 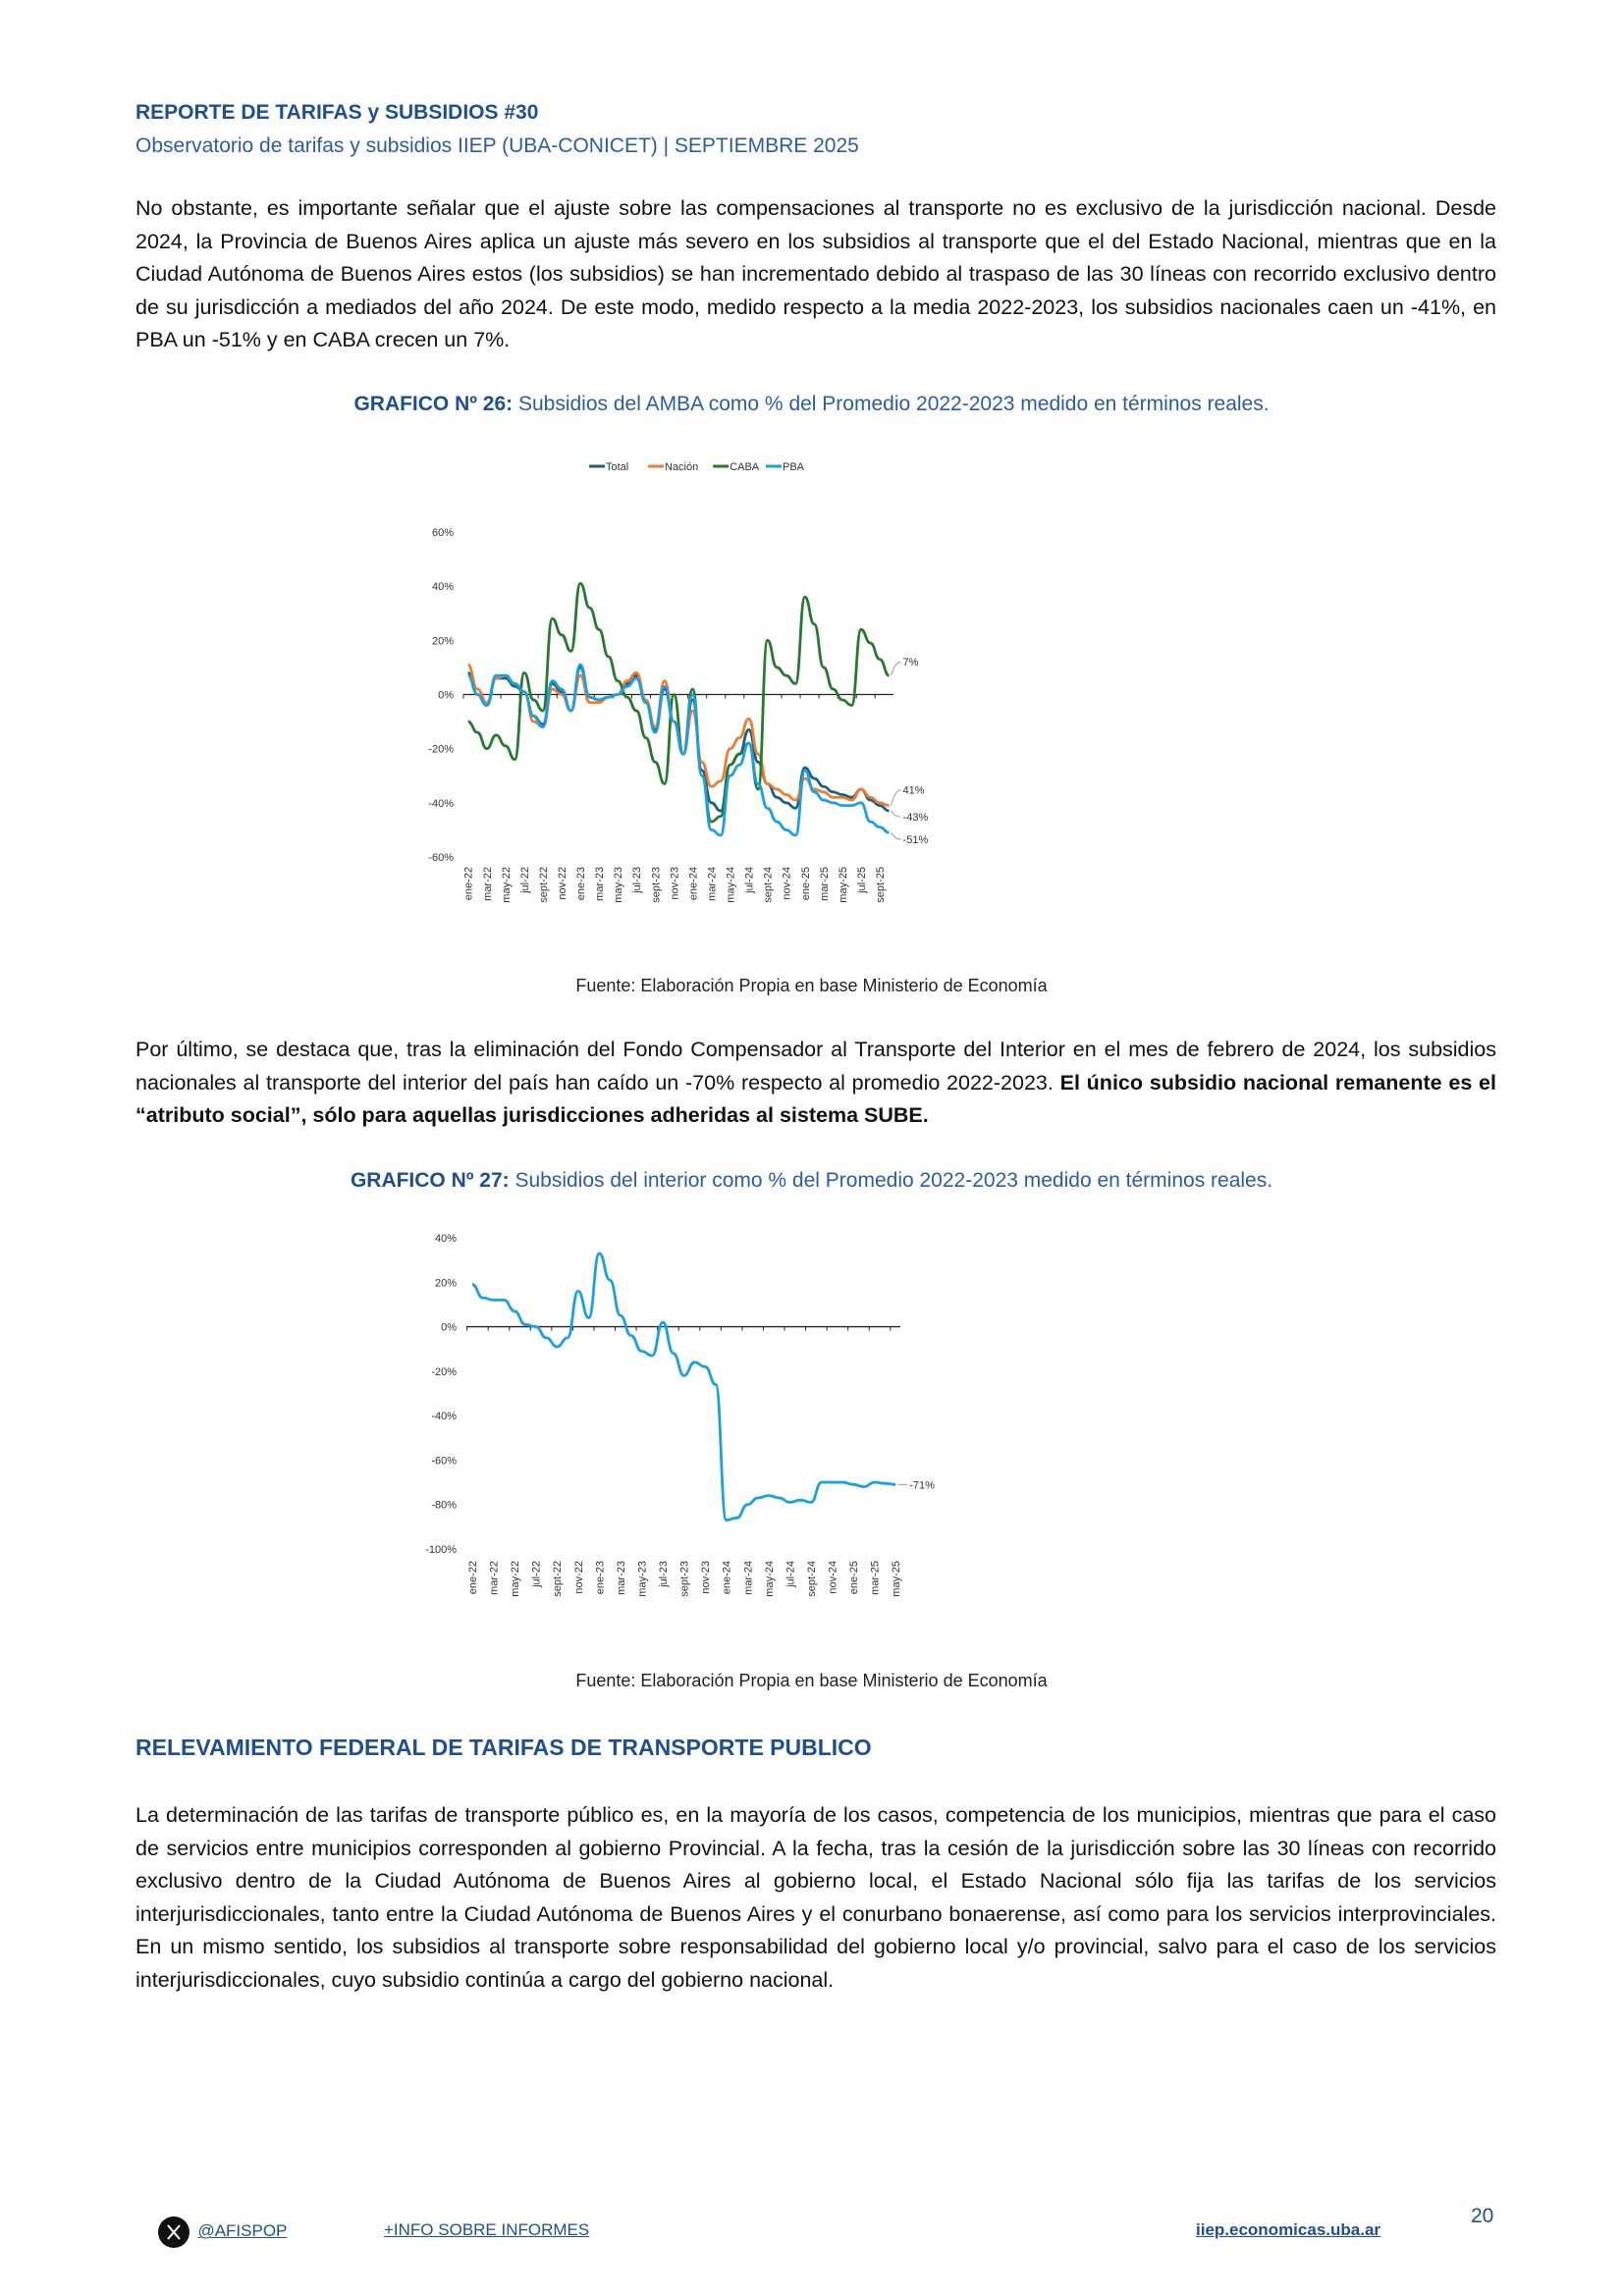 What do you see at coordinates (678, 750) in the screenshot?
I see `series-line-pba` at bounding box center [678, 750].